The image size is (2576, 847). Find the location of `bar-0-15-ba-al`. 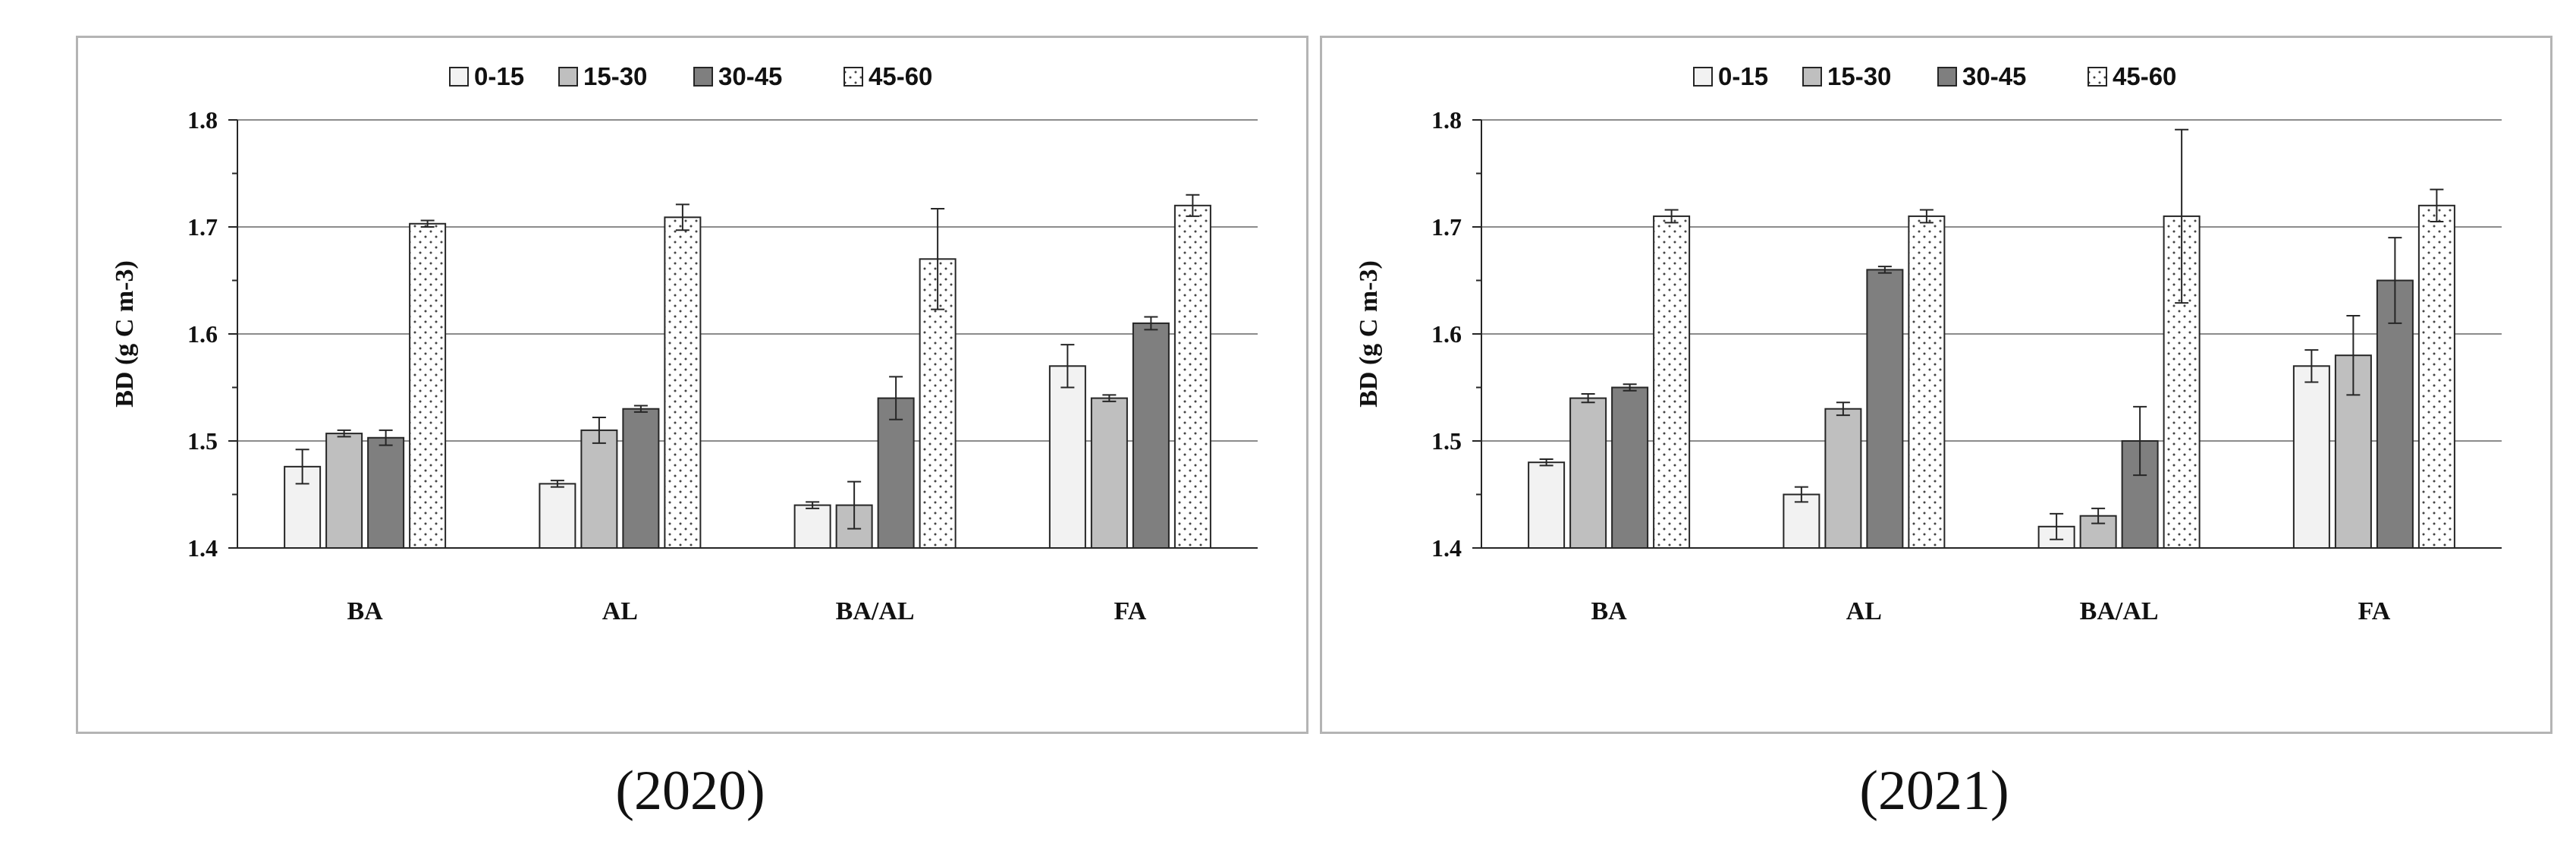

bar-0-15-ba-al is located at coordinates (812, 526).